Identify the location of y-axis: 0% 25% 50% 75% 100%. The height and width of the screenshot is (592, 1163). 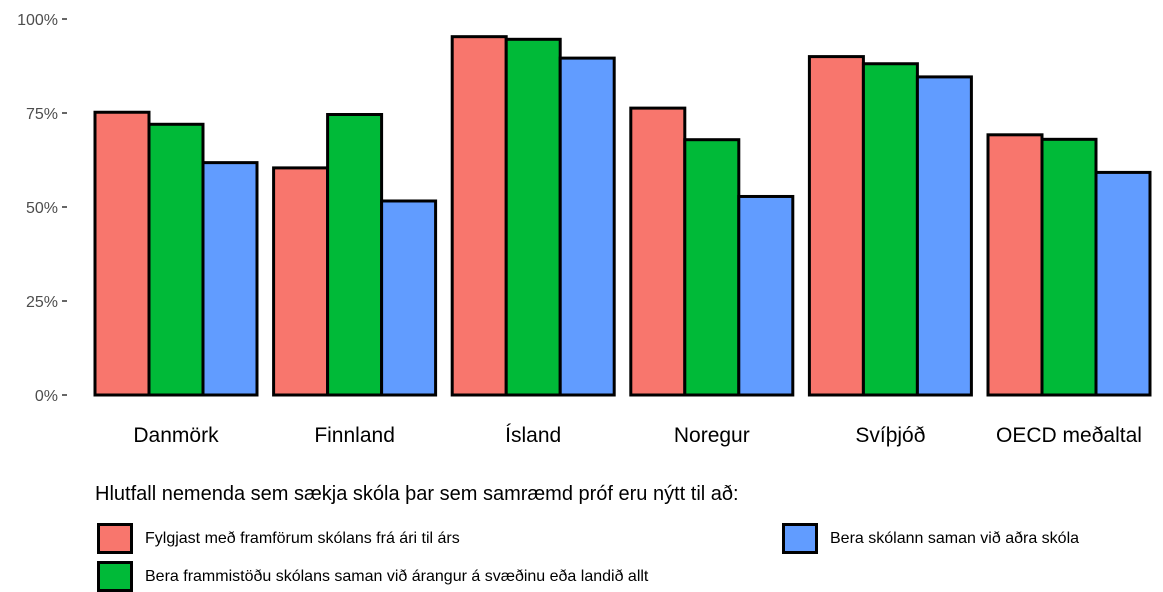
(42, 208).